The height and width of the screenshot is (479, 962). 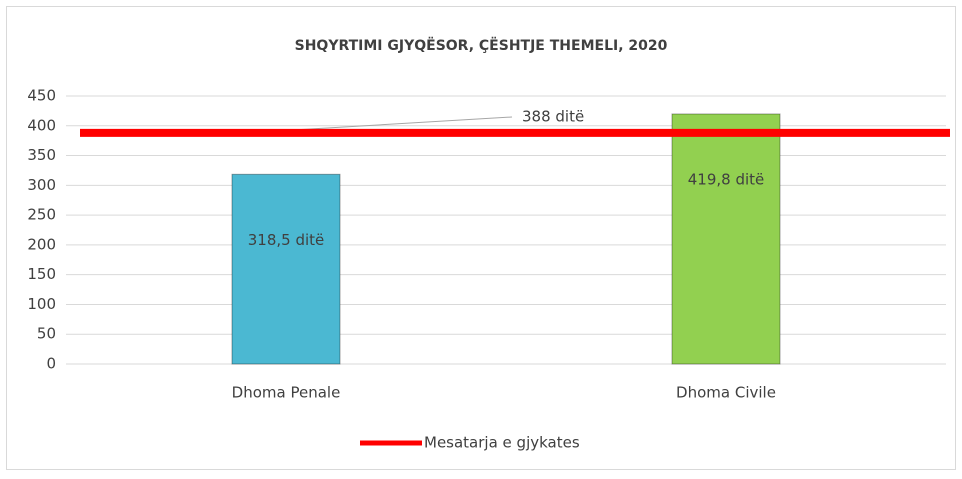 I want to click on y-tick-label: 50, so click(x=46, y=334).